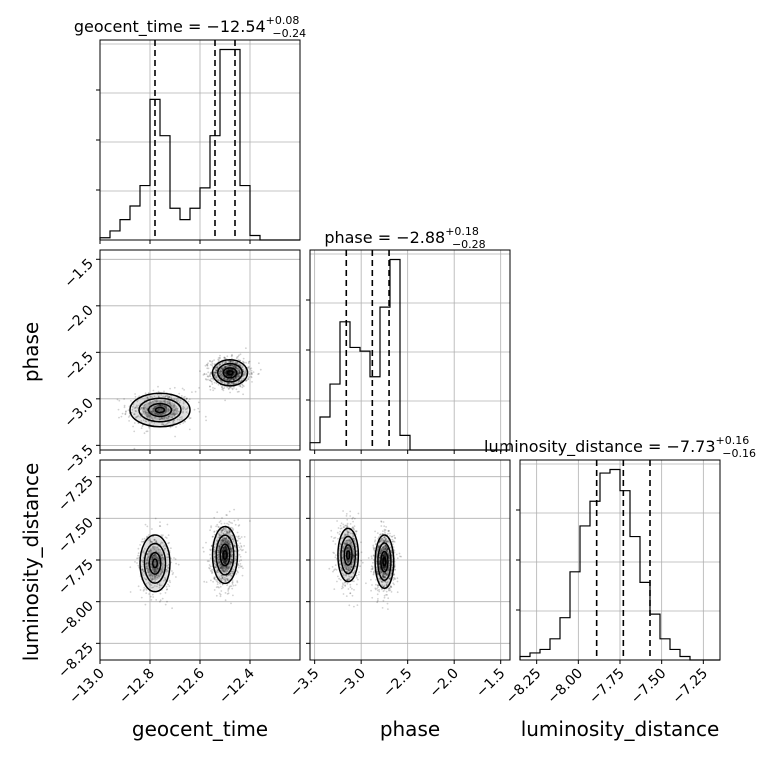 Image resolution: width=760 pixels, height=760 pixels. What do you see at coordinates (187, 686) in the screenshot?
I see `tick-label-x: −12.6` at bounding box center [187, 686].